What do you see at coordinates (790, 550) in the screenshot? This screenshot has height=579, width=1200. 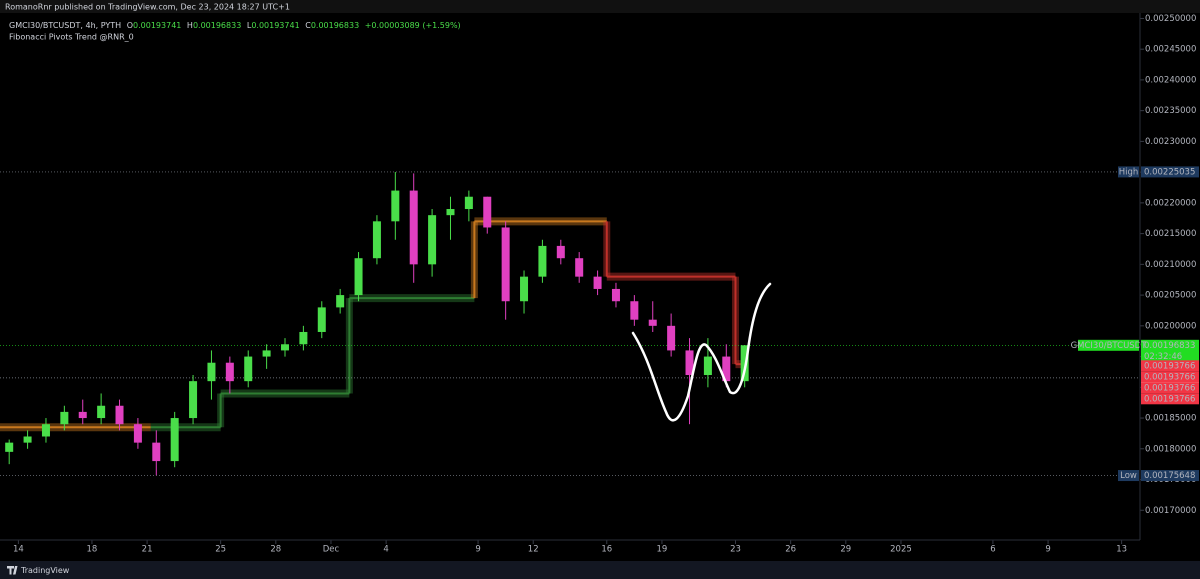 I see `x-tick-label: 26` at bounding box center [790, 550].